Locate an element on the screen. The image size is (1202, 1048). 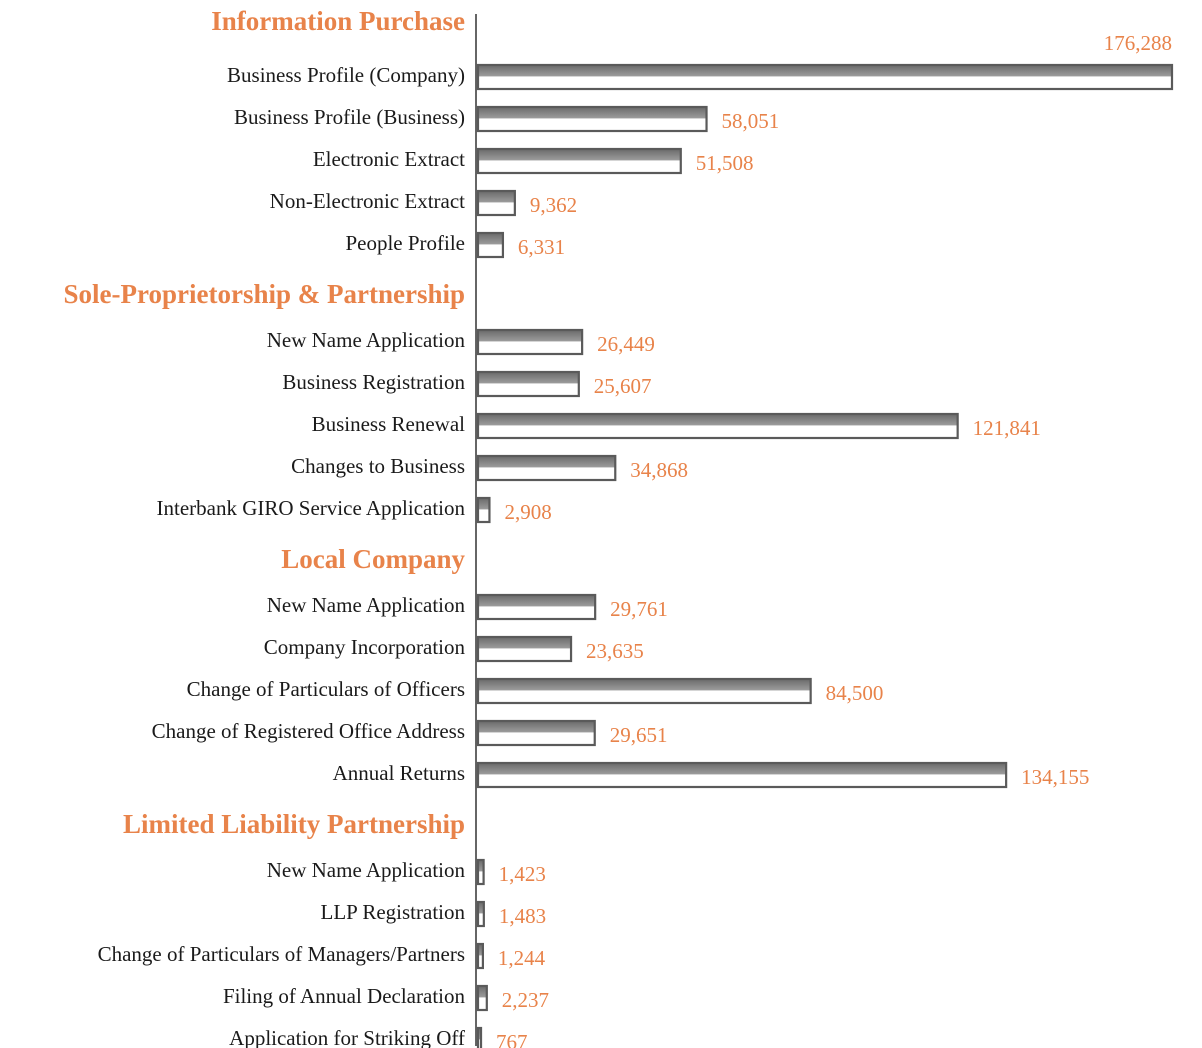
category-label: Annual Returns is located at coordinates (399, 773).